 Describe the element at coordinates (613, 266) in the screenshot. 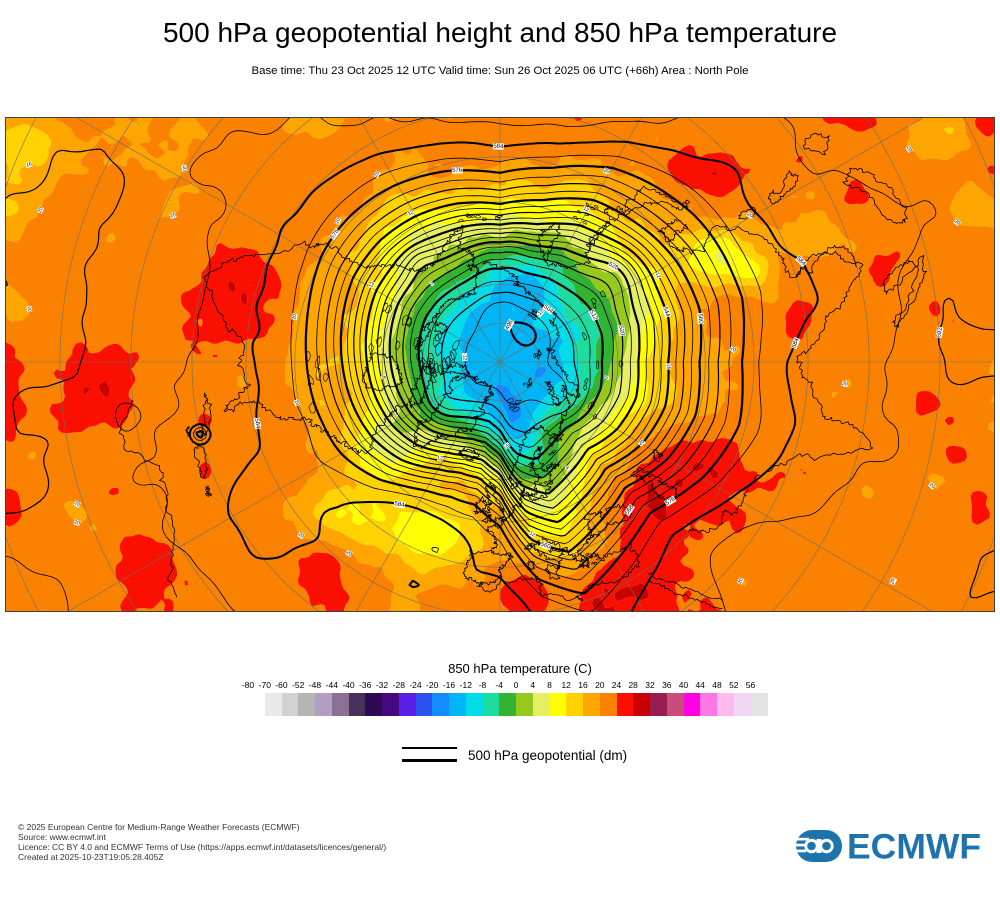

I see `svg-text: 528` at that location.